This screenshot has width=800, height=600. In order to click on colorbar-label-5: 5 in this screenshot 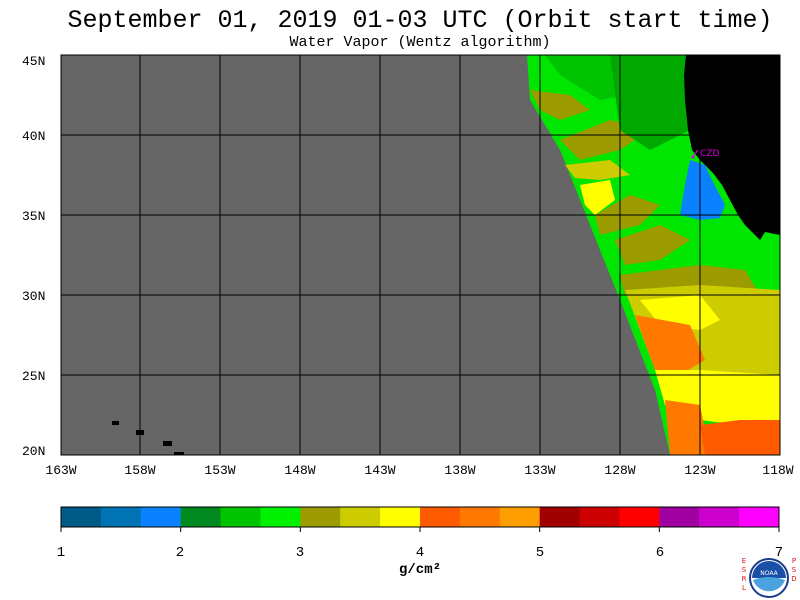, I will do `click(540, 553)`.